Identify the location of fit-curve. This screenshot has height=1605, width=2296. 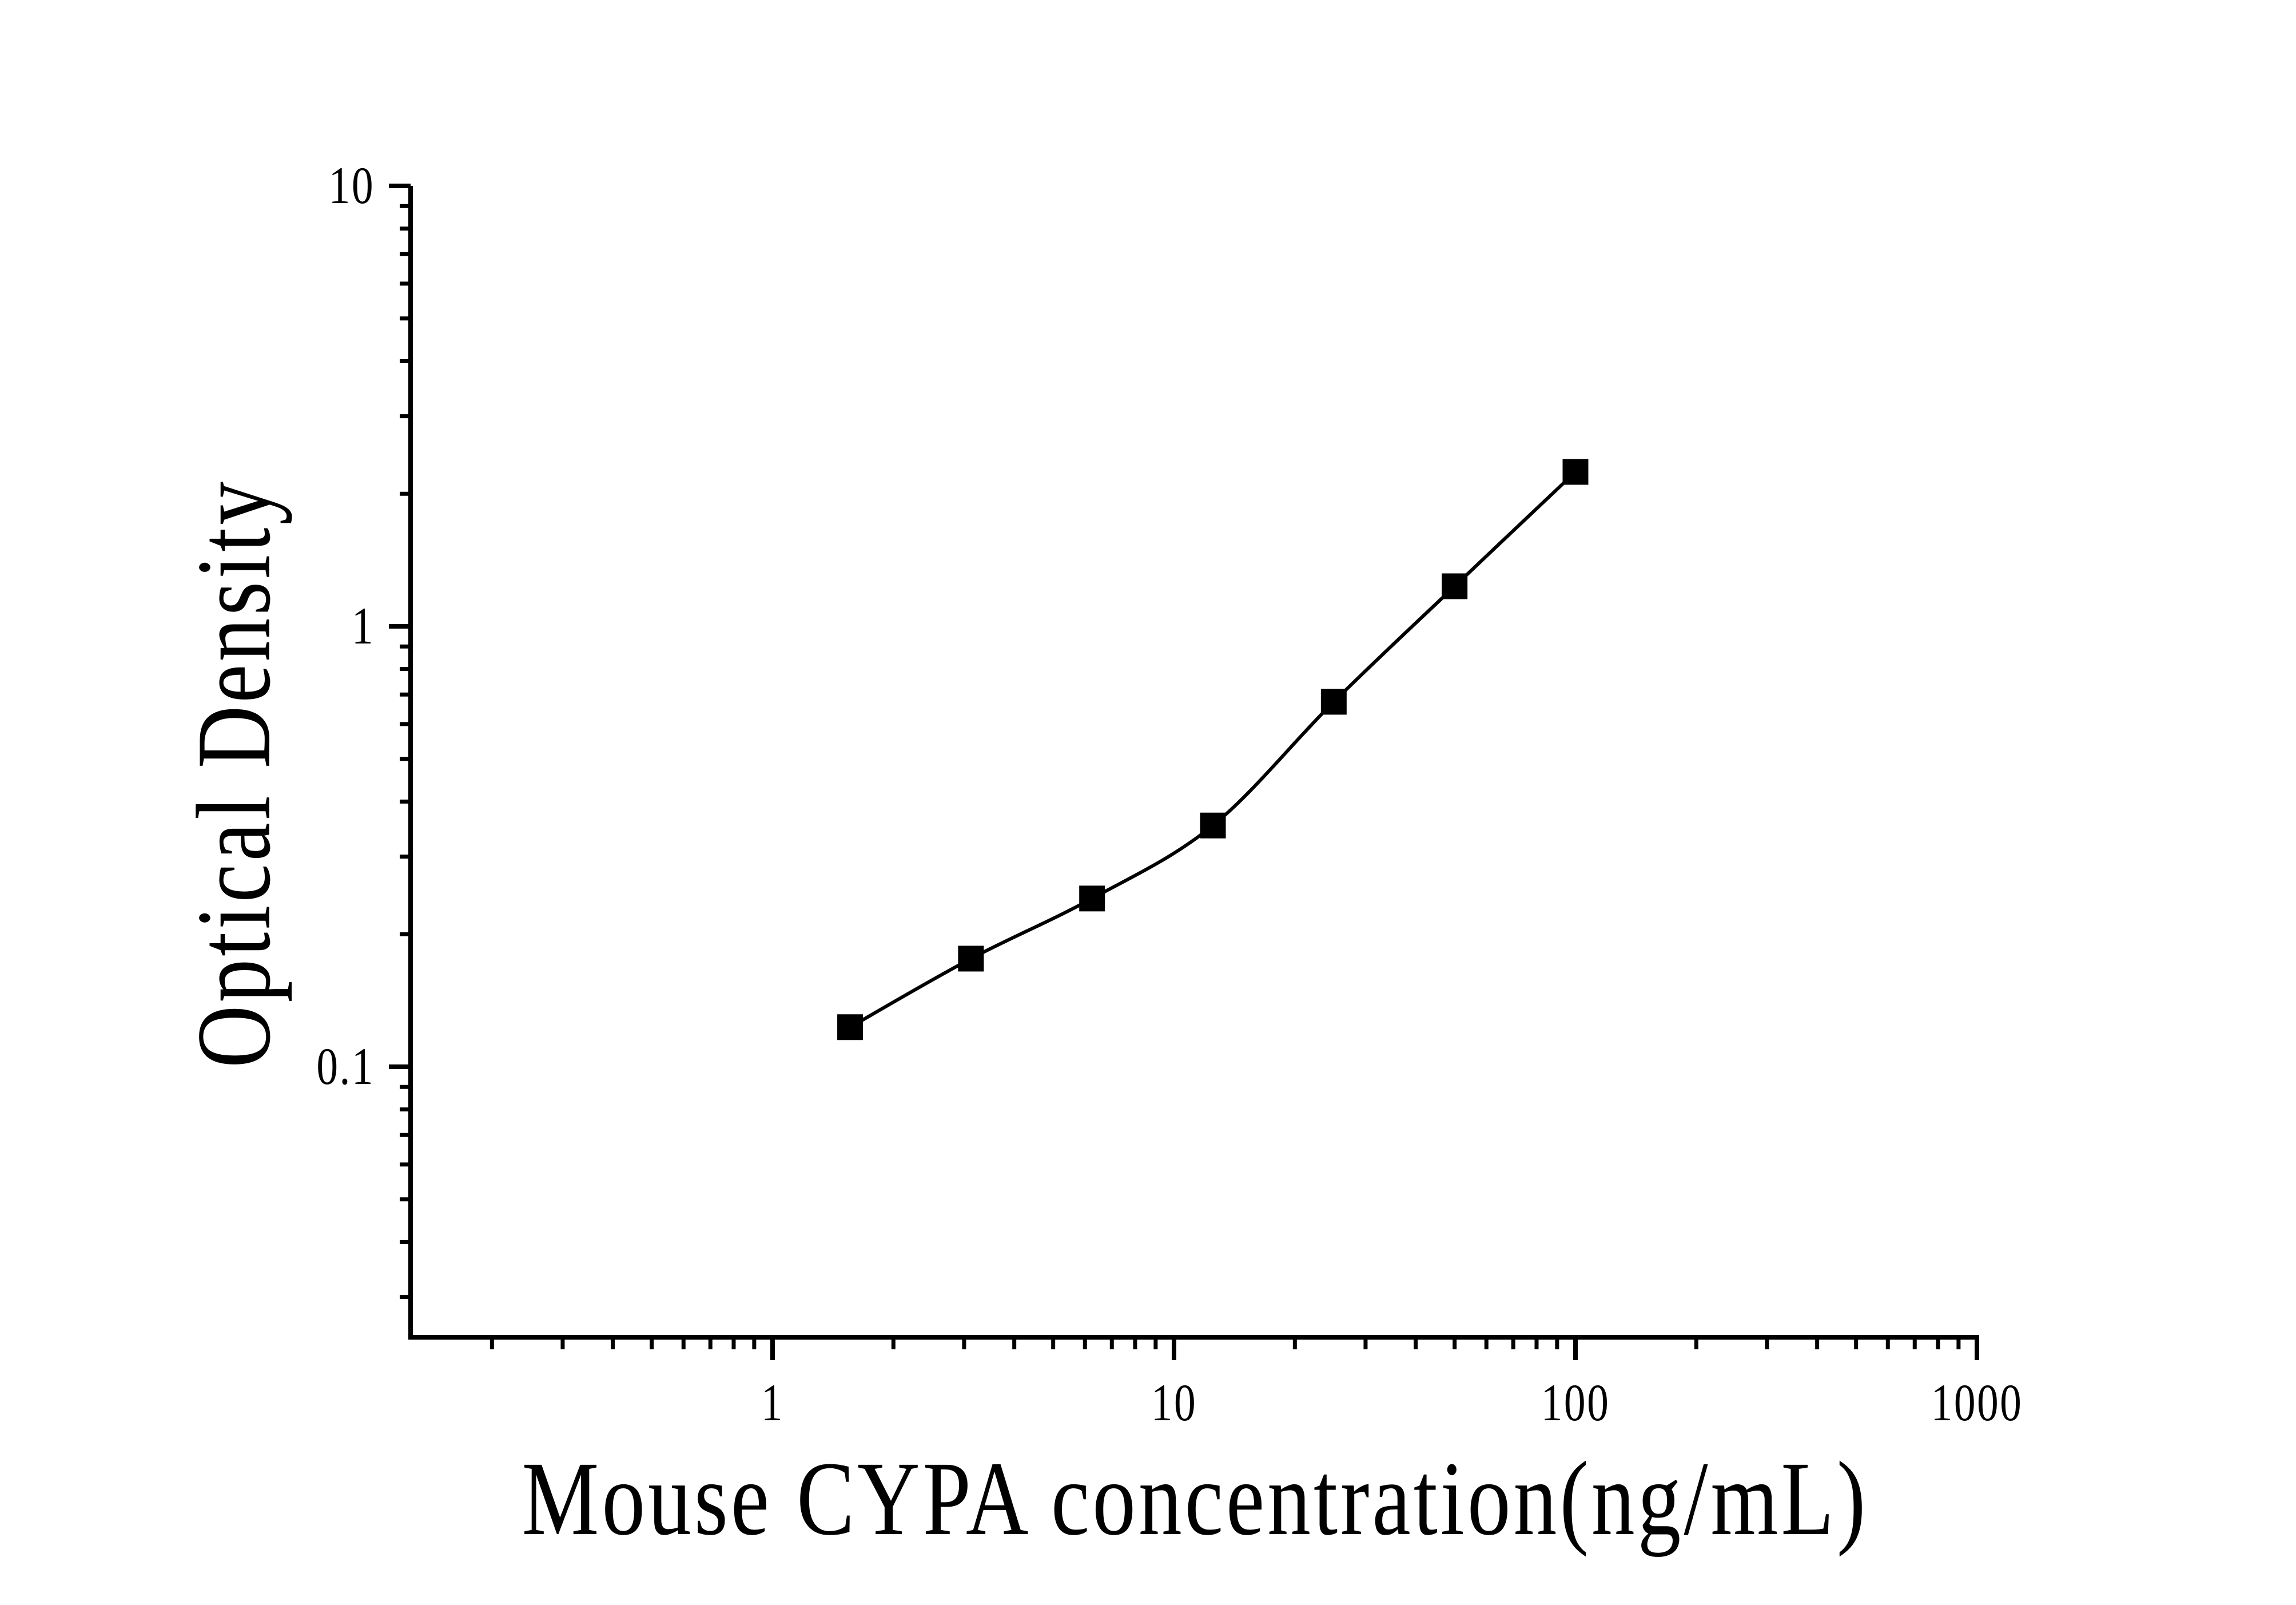
(1213, 749).